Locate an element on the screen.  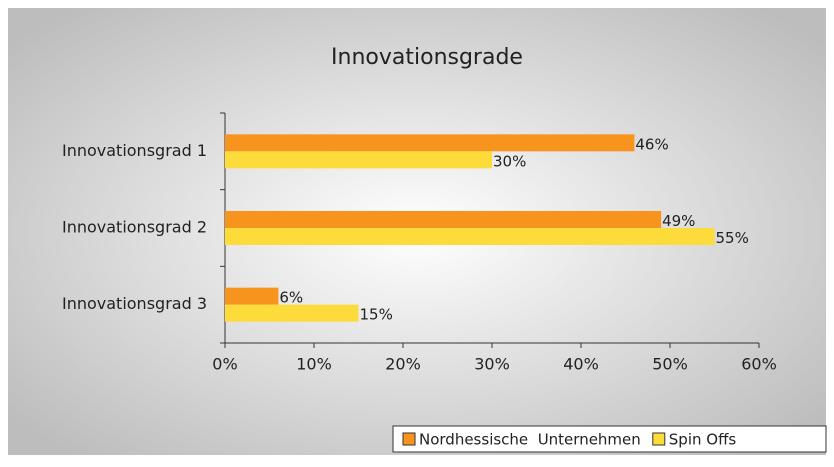
x-tick-label: 10% is located at coordinates (314, 364).